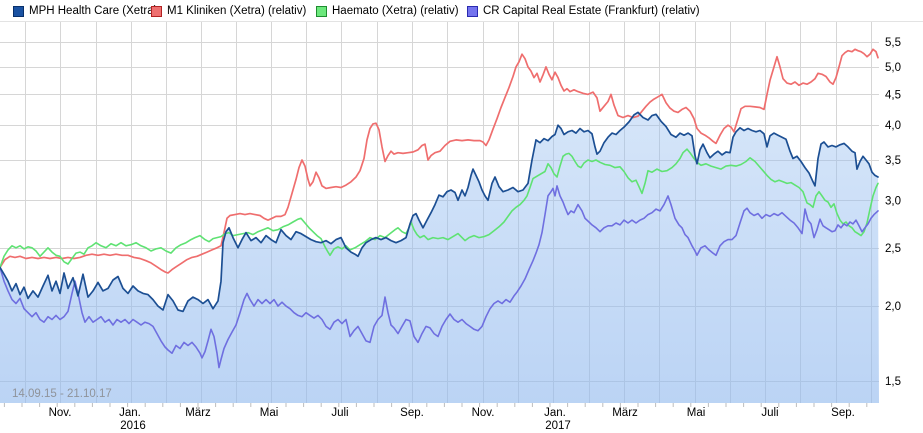  Describe the element at coordinates (435, 405) in the screenshot. I see `x-axis-minor-ticks` at that location.